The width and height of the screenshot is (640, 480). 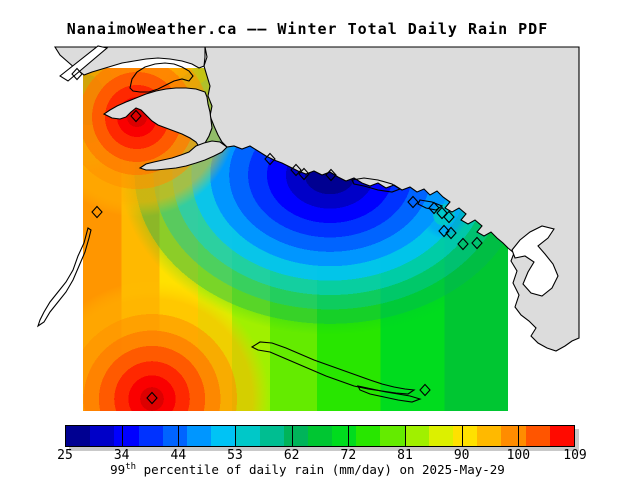 I want to click on colorbar-tick-label: 81, so click(x=405, y=455).